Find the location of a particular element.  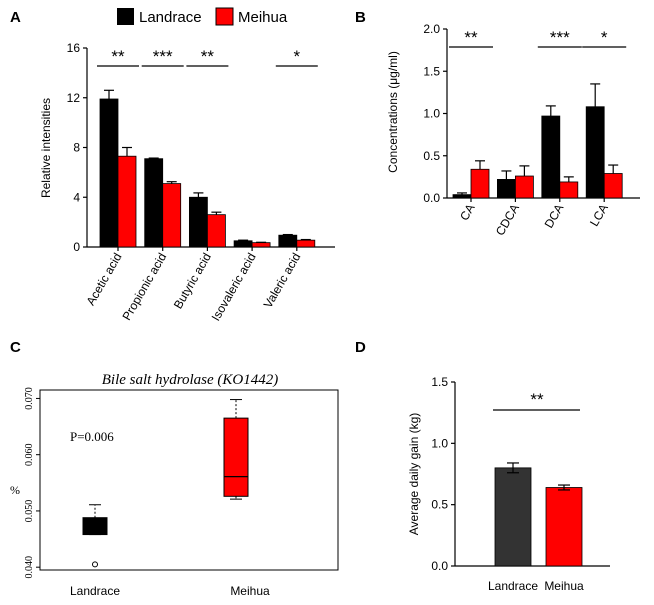

panelA-category-label: Acetic acid is located at coordinates (103, 279).